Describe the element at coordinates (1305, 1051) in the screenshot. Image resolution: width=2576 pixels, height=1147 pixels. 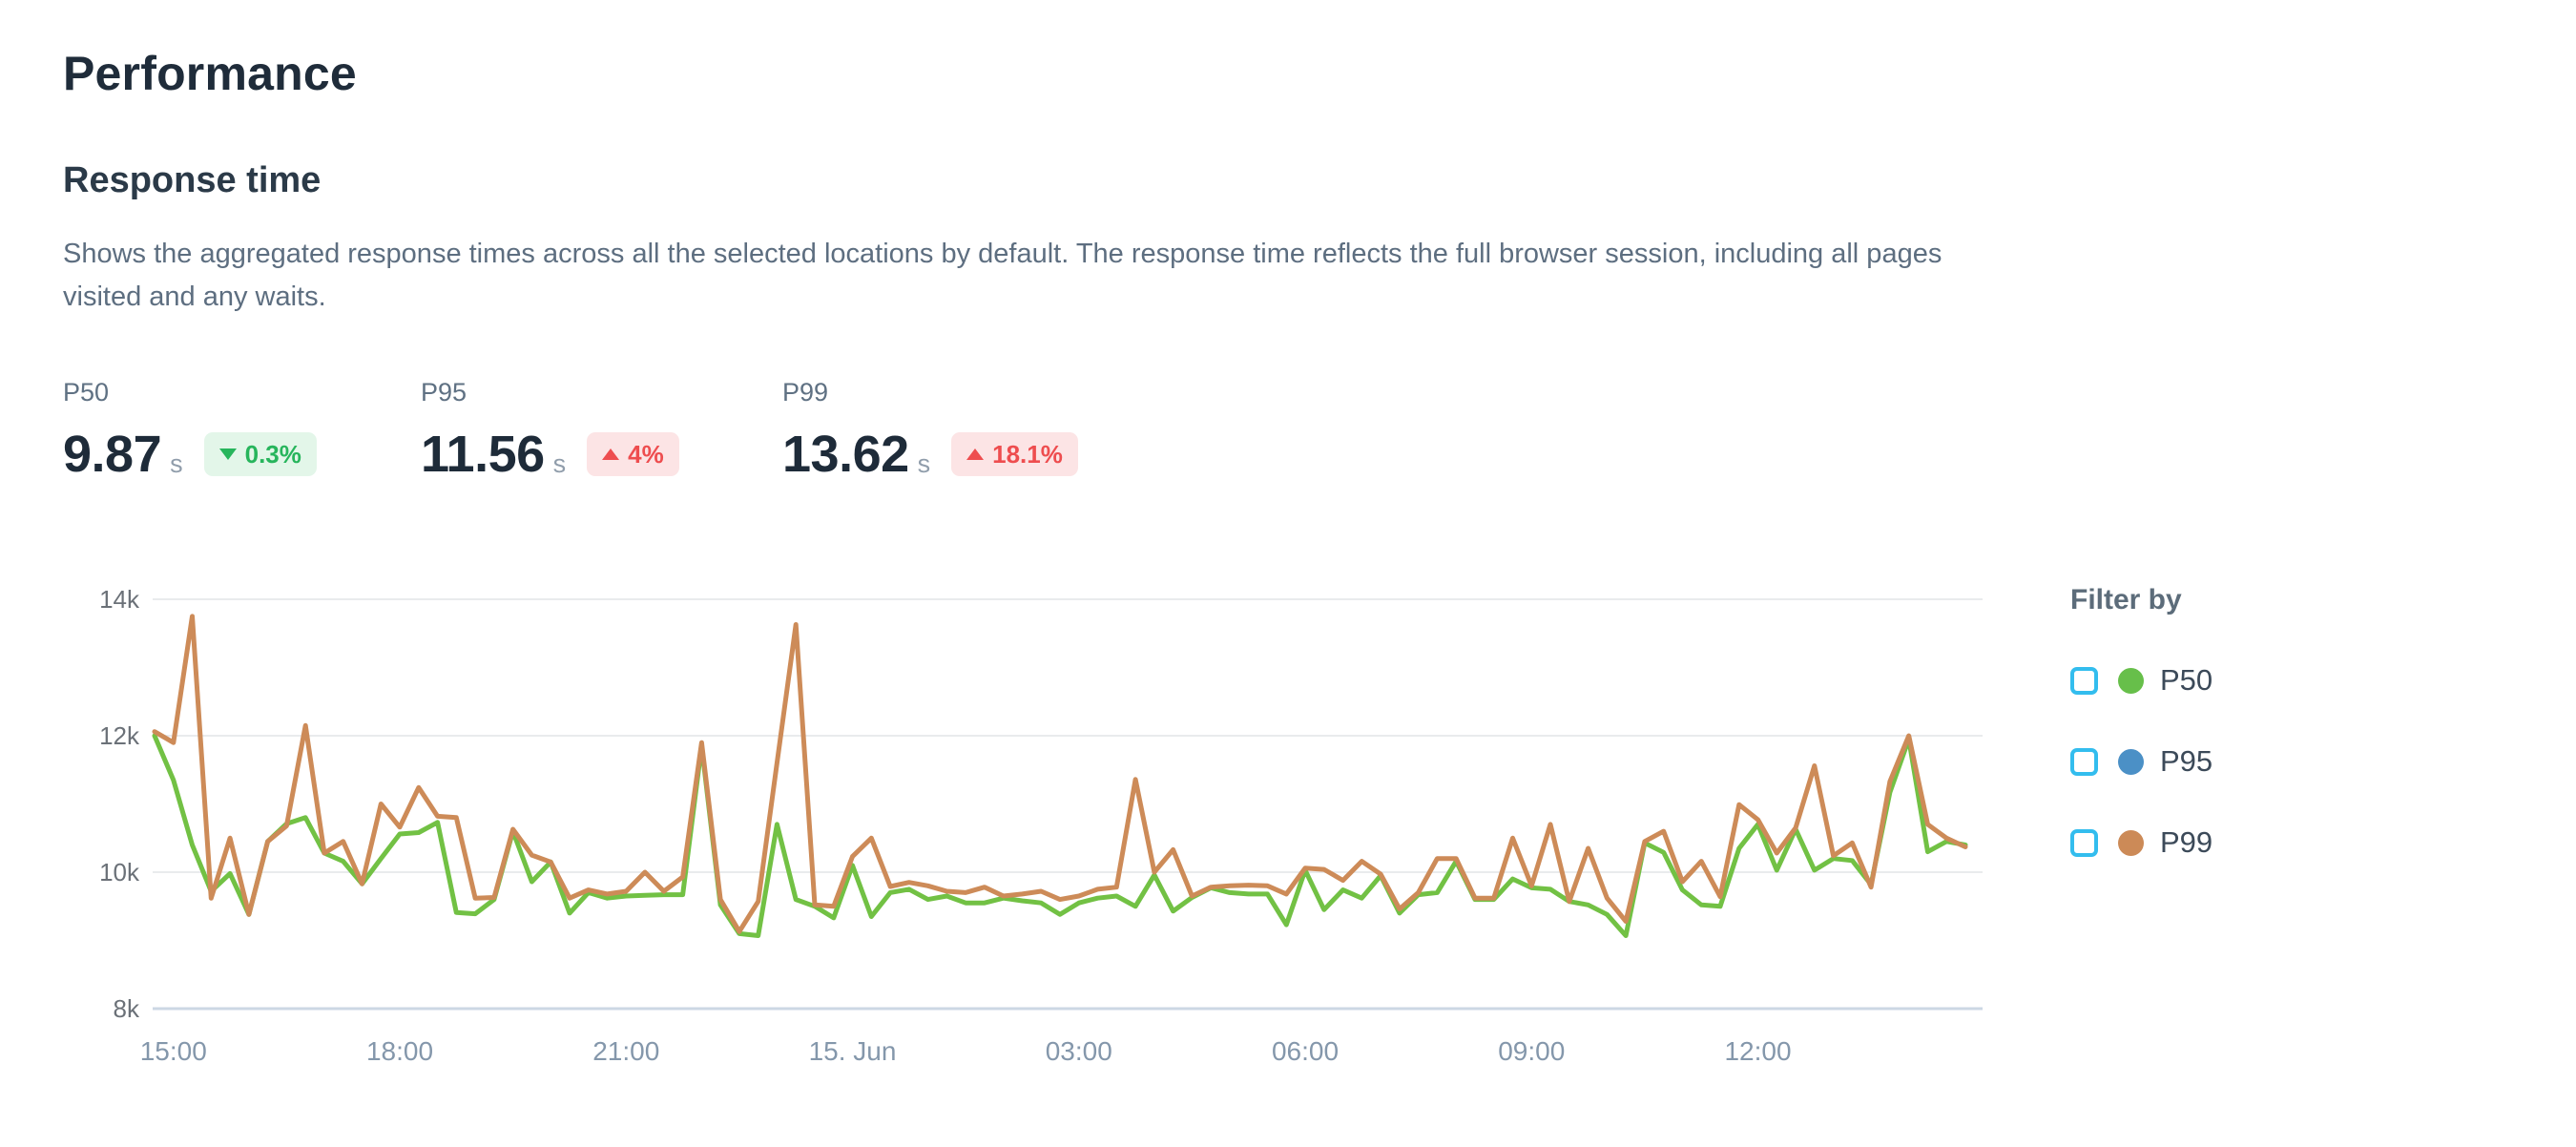
I see `svg-text: 06:00` at that location.